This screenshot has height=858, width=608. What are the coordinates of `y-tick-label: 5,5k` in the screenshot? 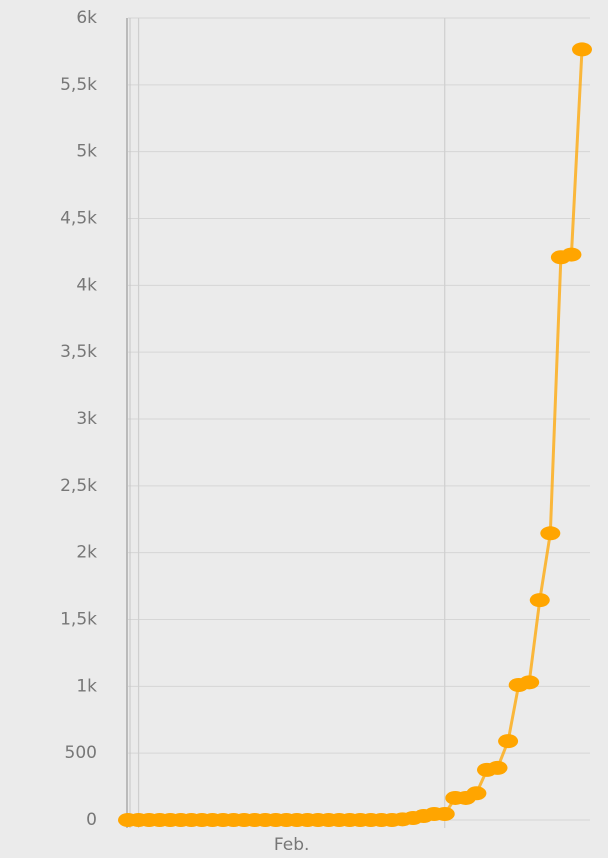 It's located at (78, 85).